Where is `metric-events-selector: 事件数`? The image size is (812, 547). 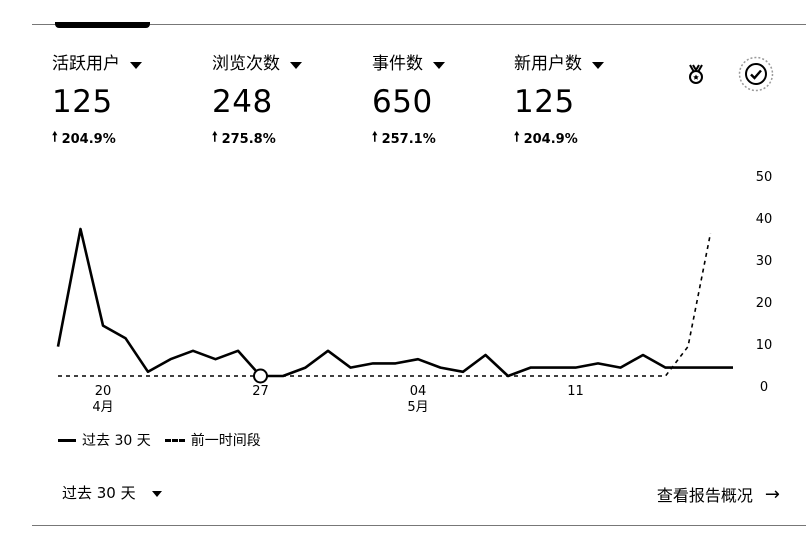 metric-events-selector: 事件数 is located at coordinates (408, 64).